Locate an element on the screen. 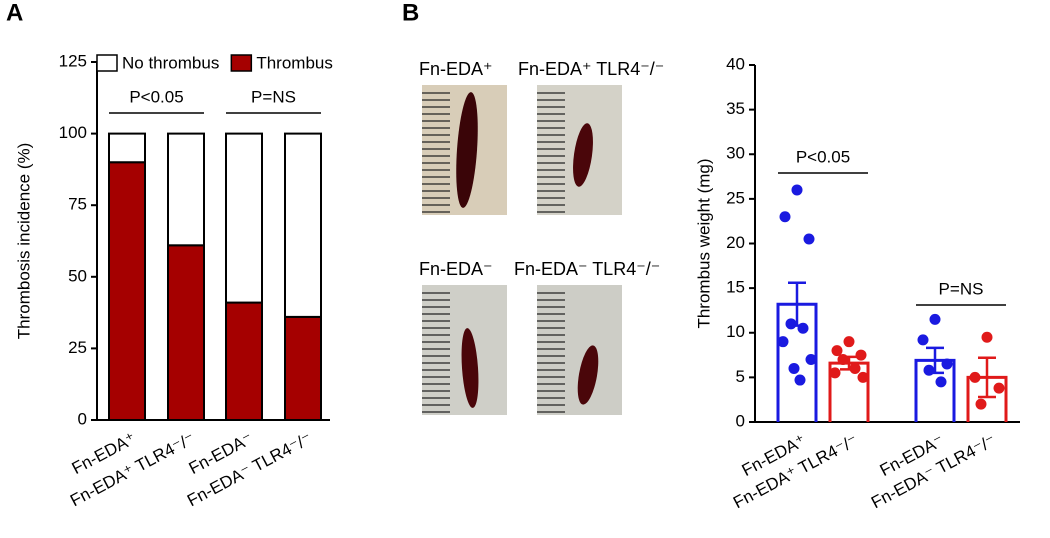 The height and width of the screenshot is (538, 1050). legend-label: Thrombus is located at coordinates (294, 62).